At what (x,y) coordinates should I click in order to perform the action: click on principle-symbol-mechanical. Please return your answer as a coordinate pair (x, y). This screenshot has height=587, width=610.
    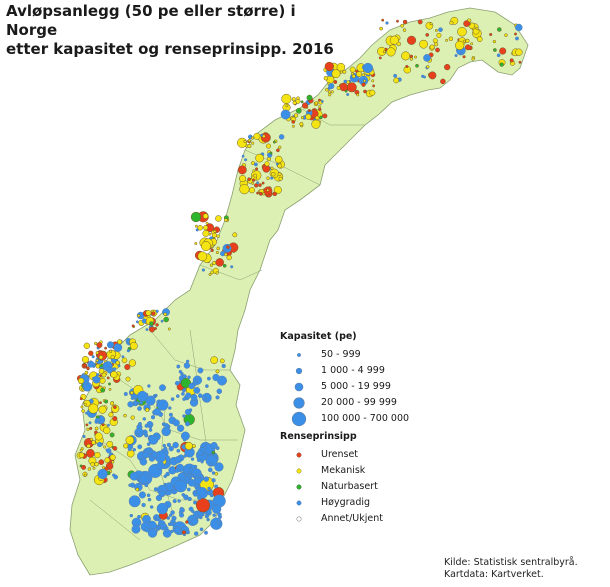
    Looking at the image, I should click on (299, 471).